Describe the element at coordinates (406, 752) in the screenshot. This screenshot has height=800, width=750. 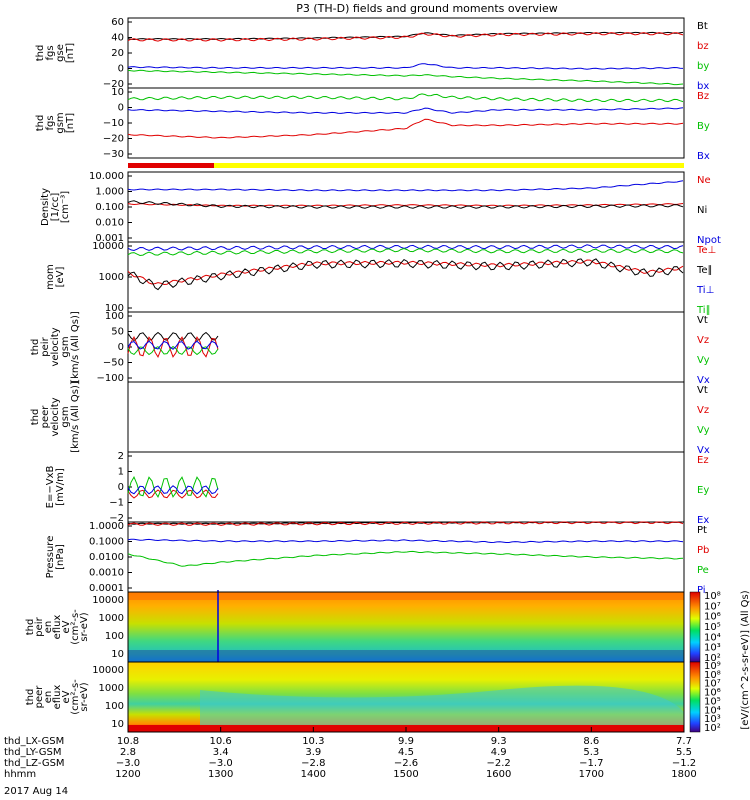
I see `ephem-value: 4.5` at that location.